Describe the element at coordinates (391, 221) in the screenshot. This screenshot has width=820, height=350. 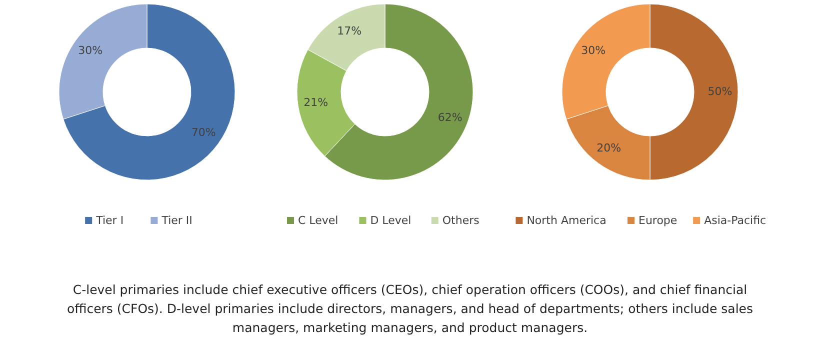
I see `legend-label: D Level` at that location.